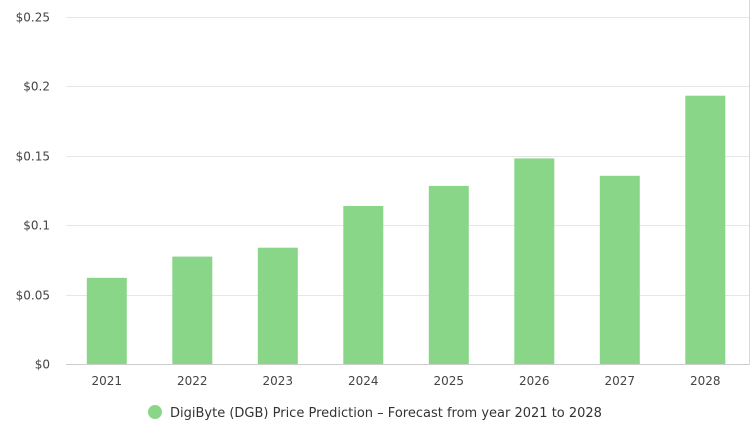 This screenshot has width=750, height=445. What do you see at coordinates (406, 381) in the screenshot?
I see `x-axis-tick-labels: 2021 2022 2023 2024 2025 2026 2027 2028` at bounding box center [406, 381].